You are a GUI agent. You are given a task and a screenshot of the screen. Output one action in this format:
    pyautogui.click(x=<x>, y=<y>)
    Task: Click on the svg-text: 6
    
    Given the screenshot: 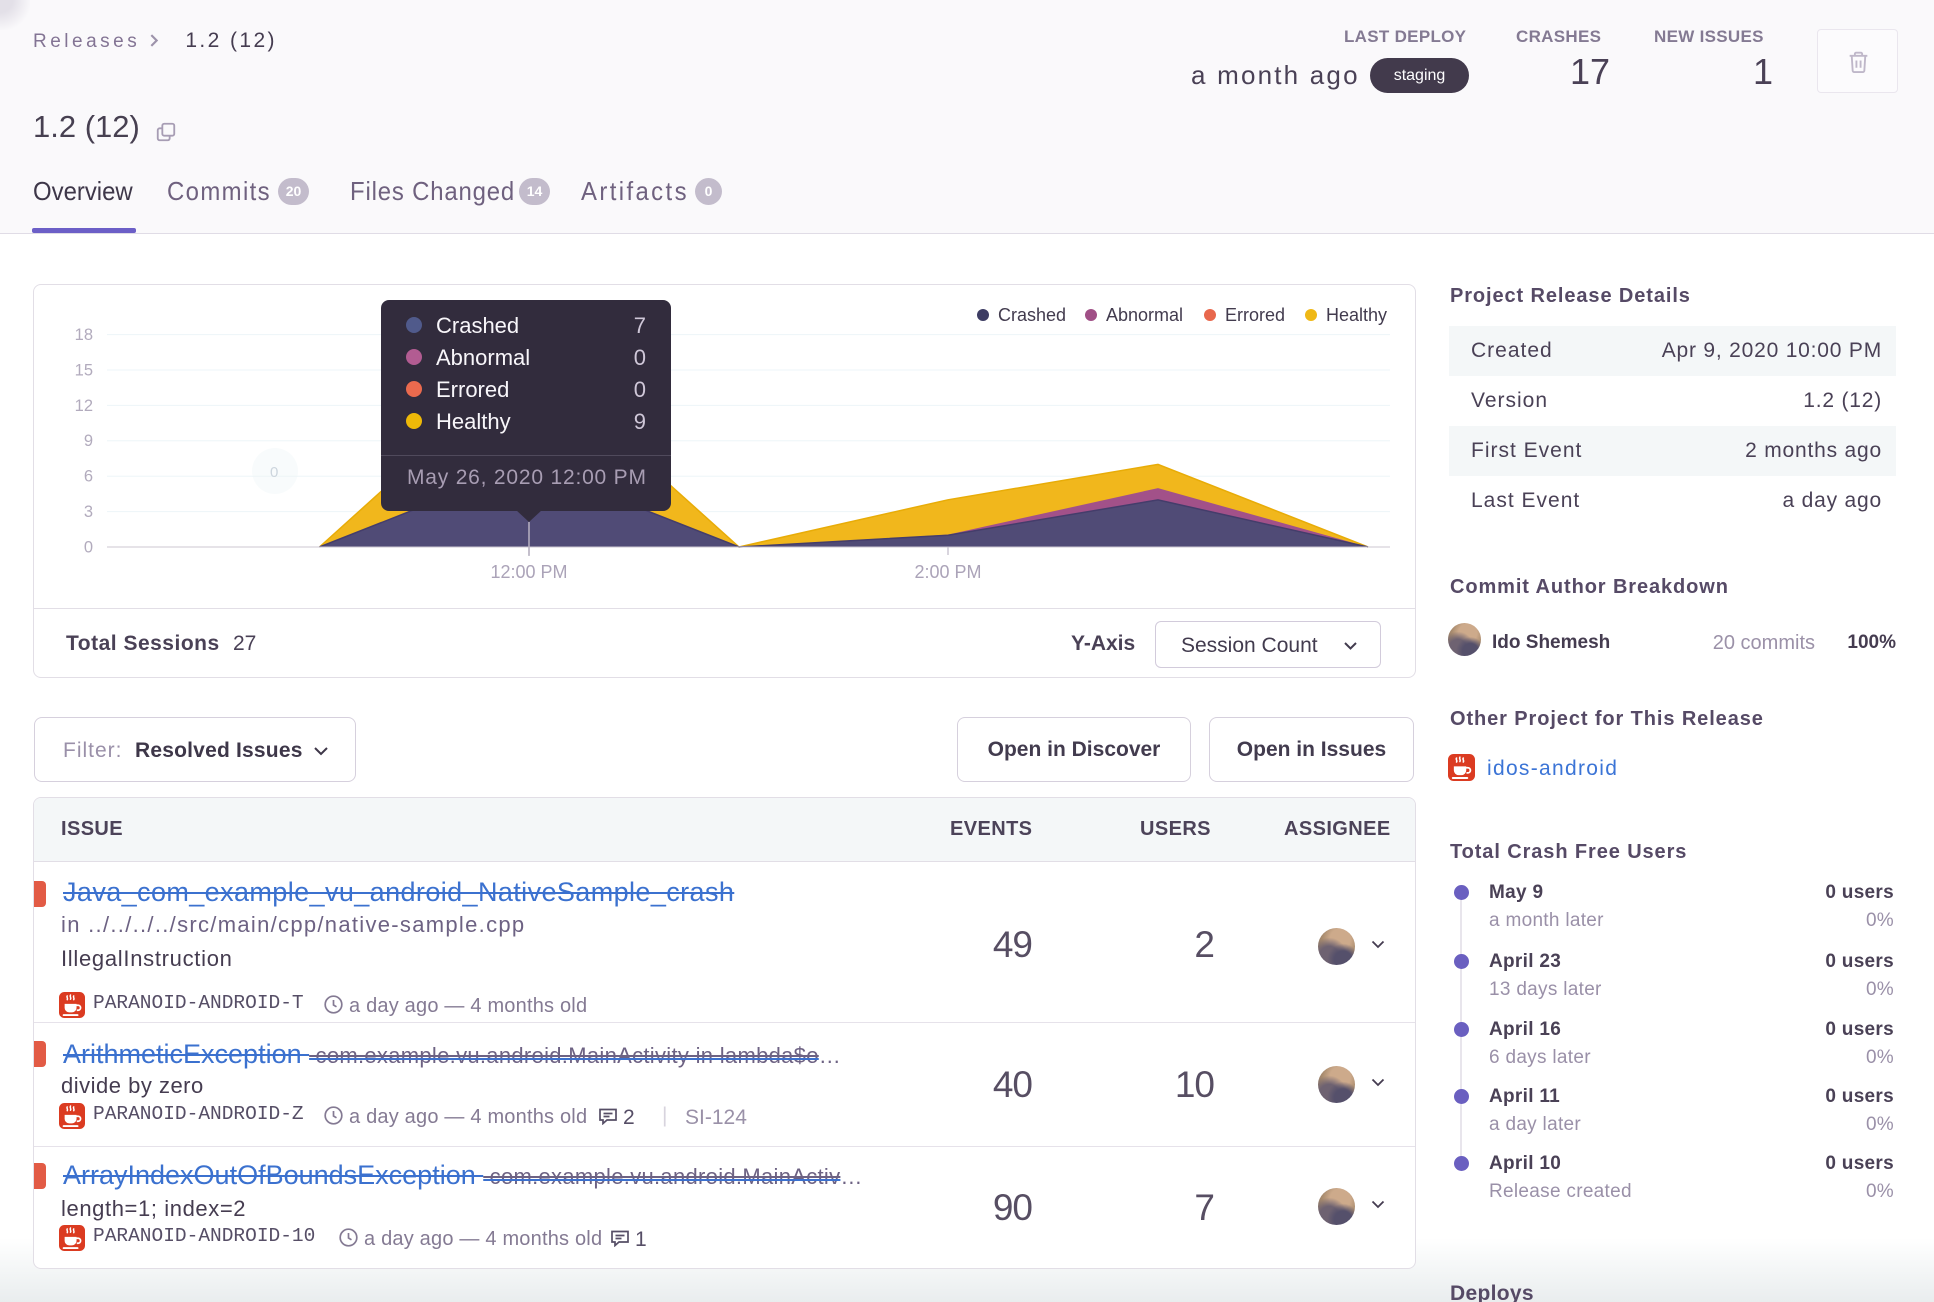 What is the action you would take?
    pyautogui.click(x=88, y=477)
    